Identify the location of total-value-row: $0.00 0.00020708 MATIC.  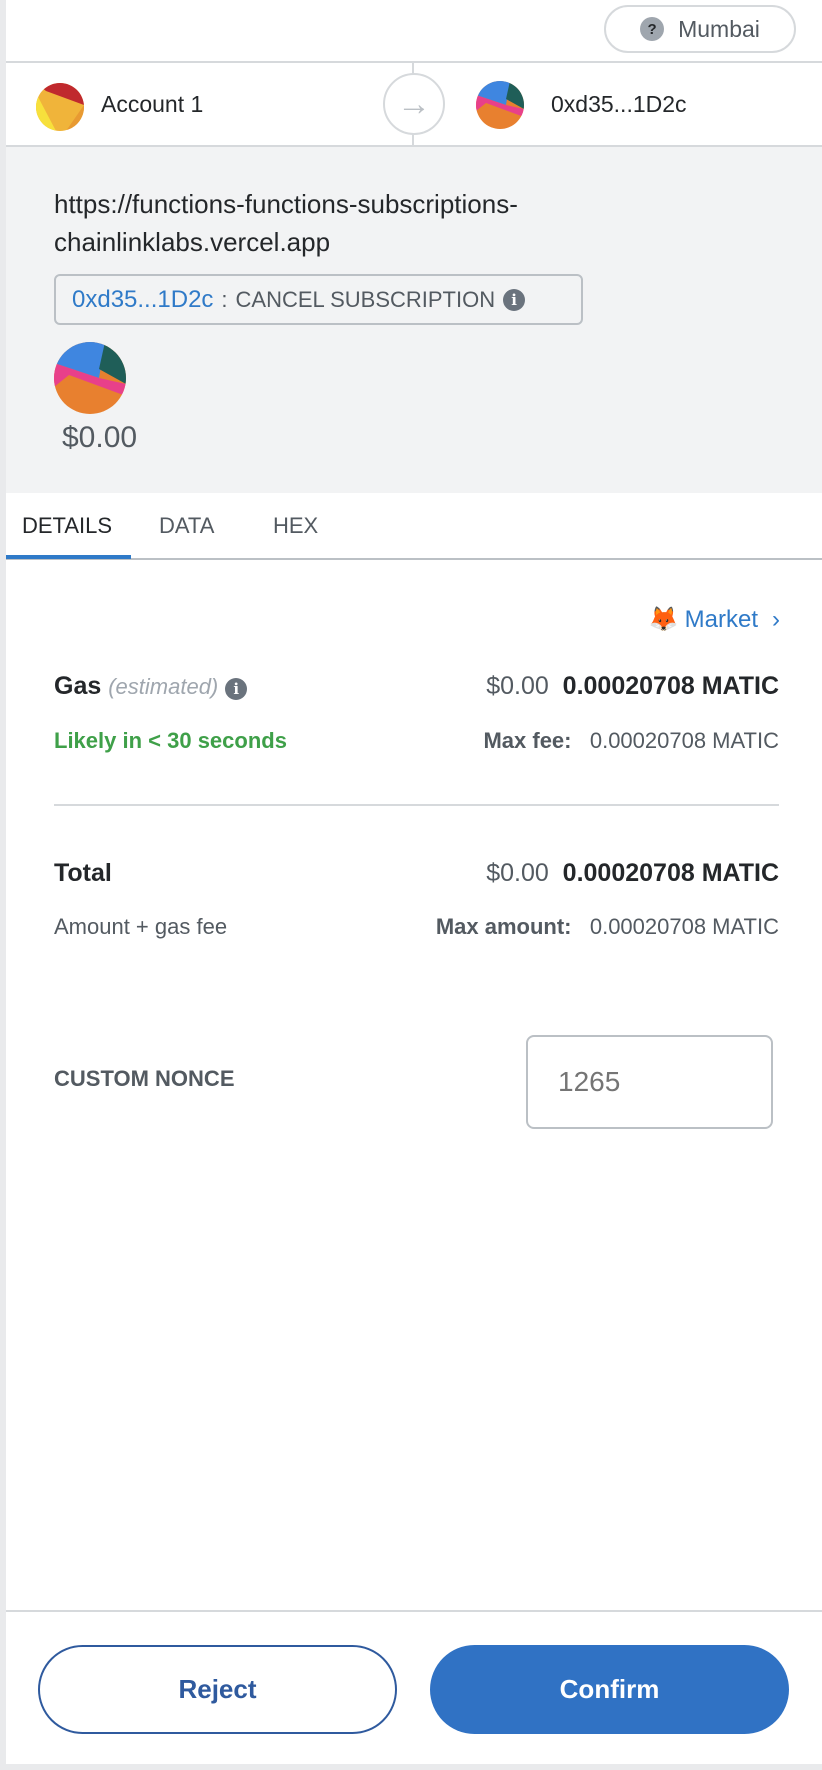
(632, 873).